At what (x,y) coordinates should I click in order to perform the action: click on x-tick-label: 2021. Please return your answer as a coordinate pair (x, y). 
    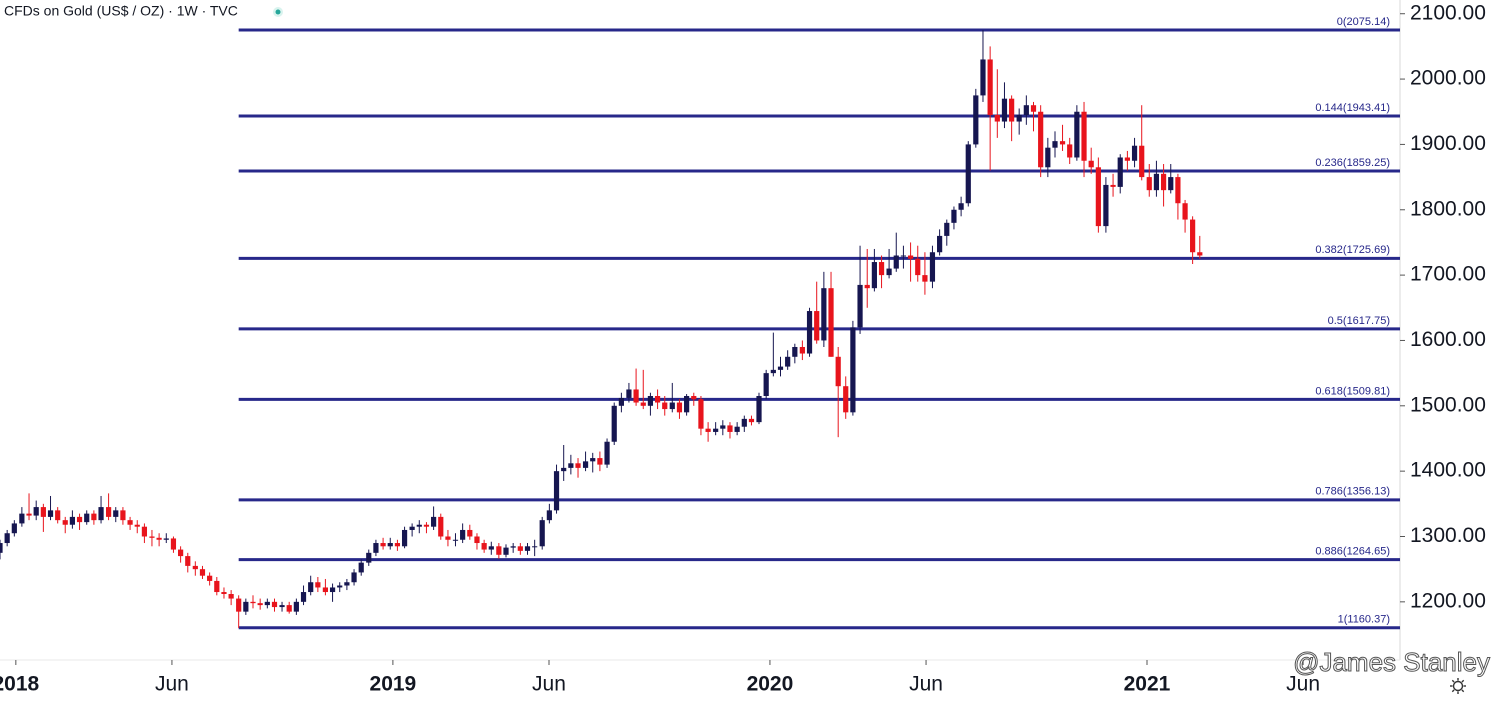
    Looking at the image, I should click on (1147, 684).